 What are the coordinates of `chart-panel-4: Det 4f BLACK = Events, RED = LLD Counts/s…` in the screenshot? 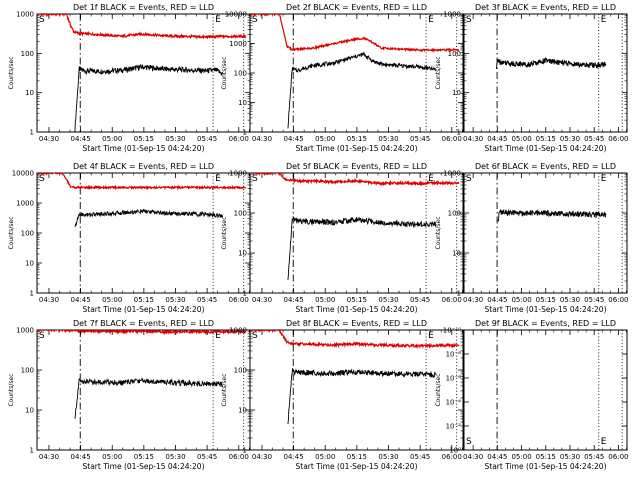 It's located at (129, 238).